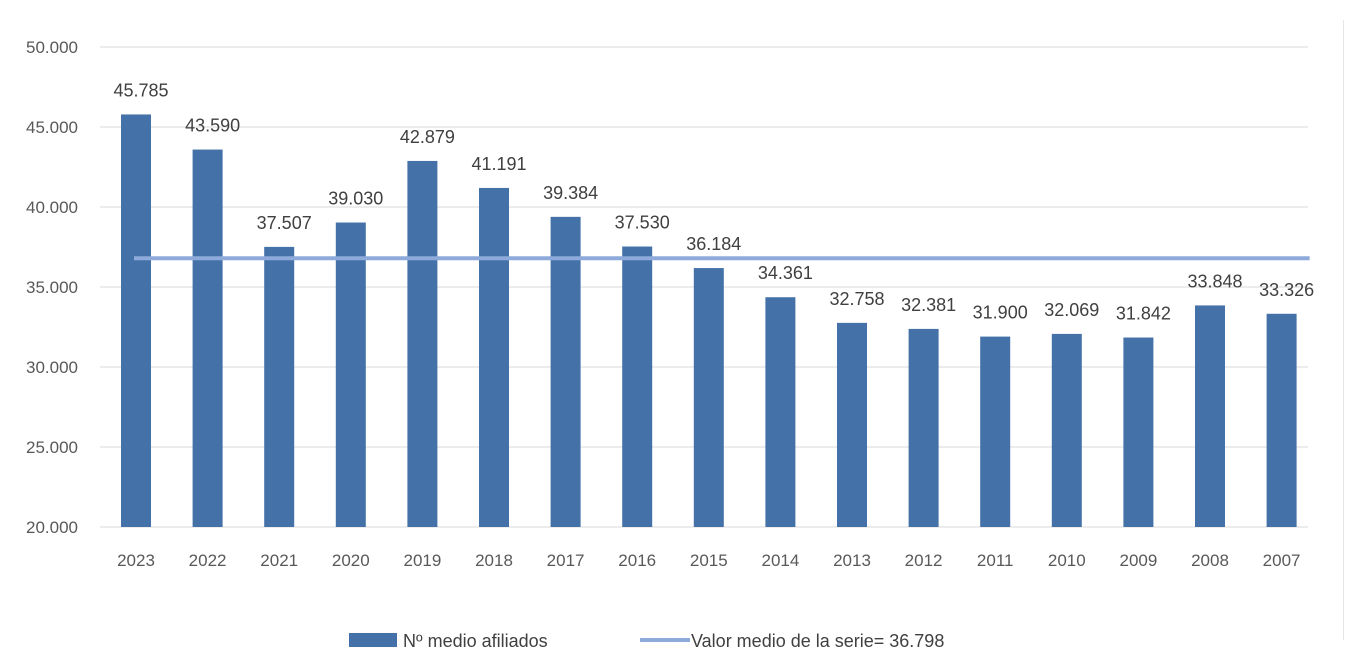 The height and width of the screenshot is (652, 1349). Describe the element at coordinates (1286, 290) in the screenshot. I see `data-label: 33.326` at that location.